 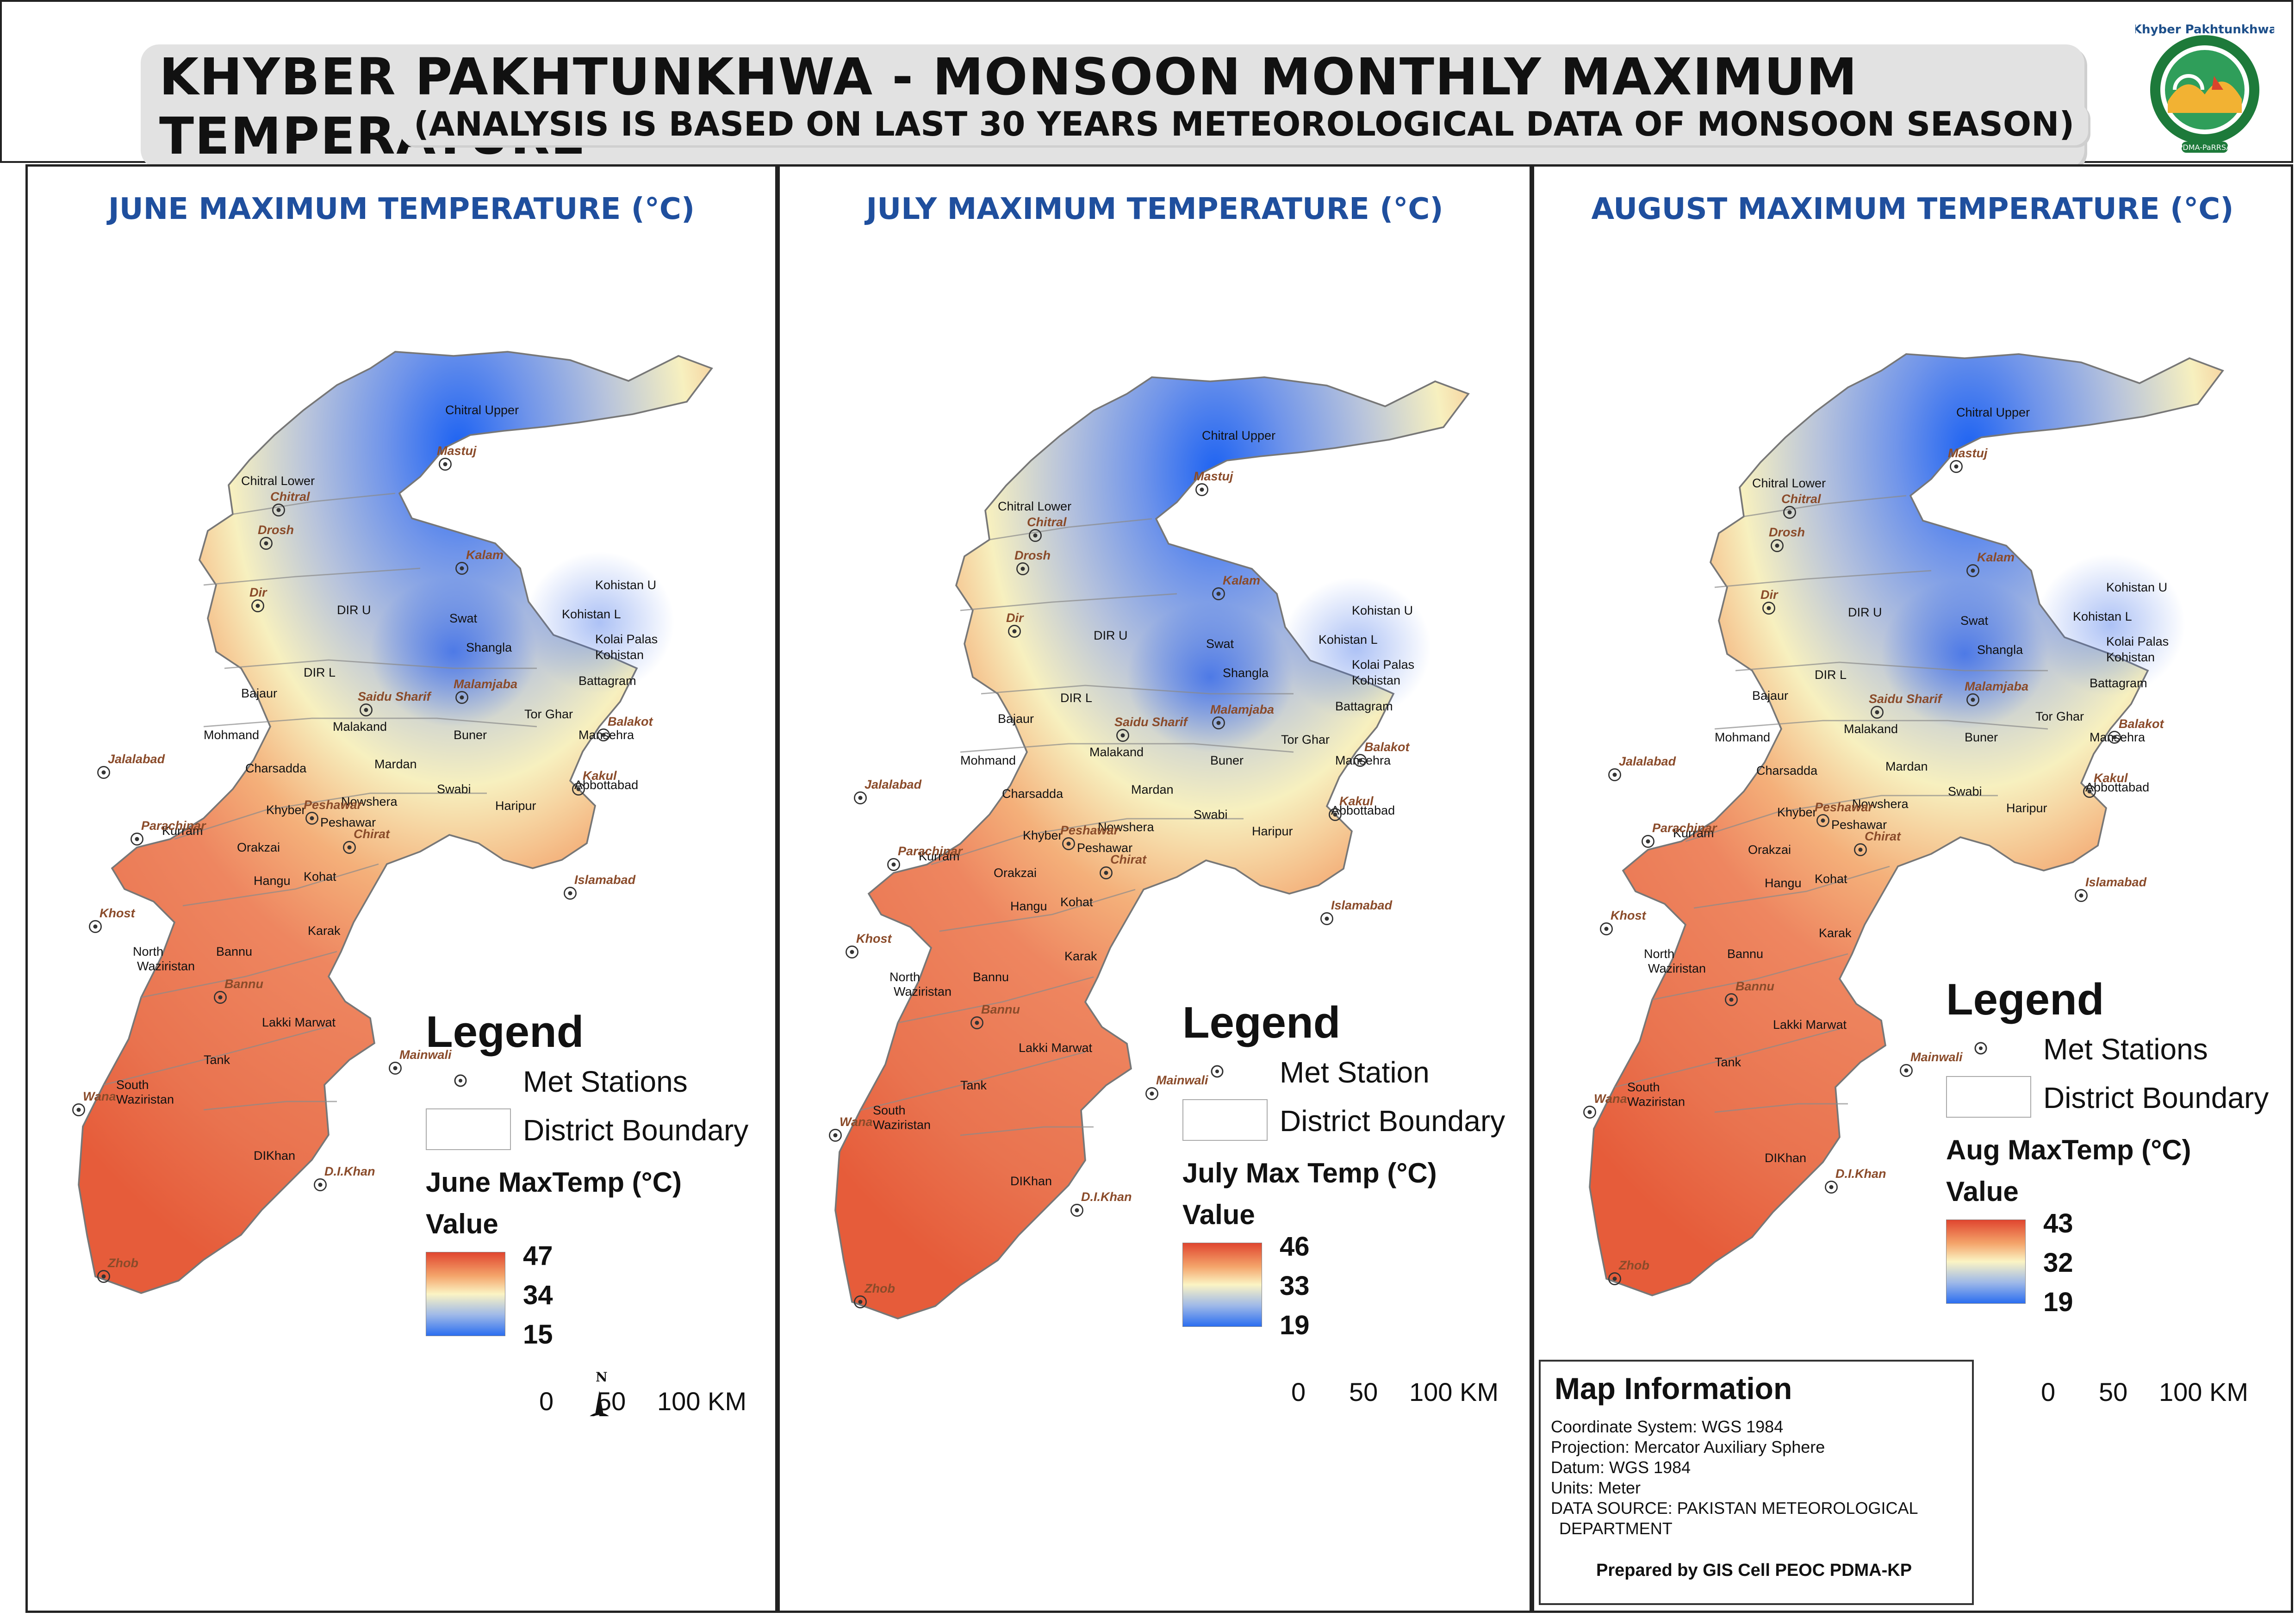 What do you see at coordinates (1348, 640) in the screenshot?
I see `district-label: Kohistan L` at bounding box center [1348, 640].